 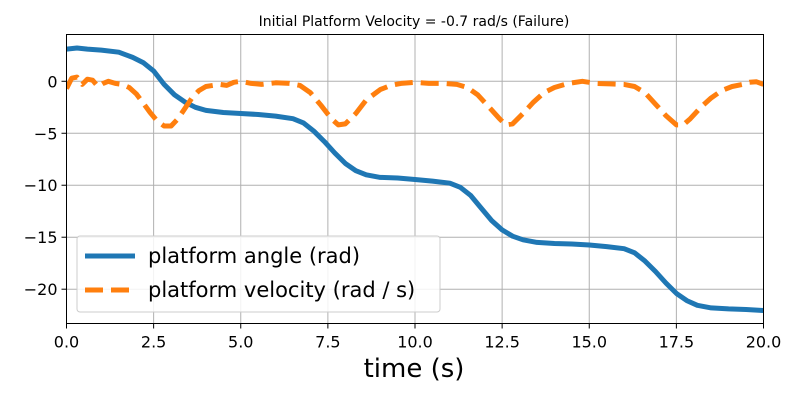 I want to click on x-tick-label: 12.5, so click(x=502, y=342).